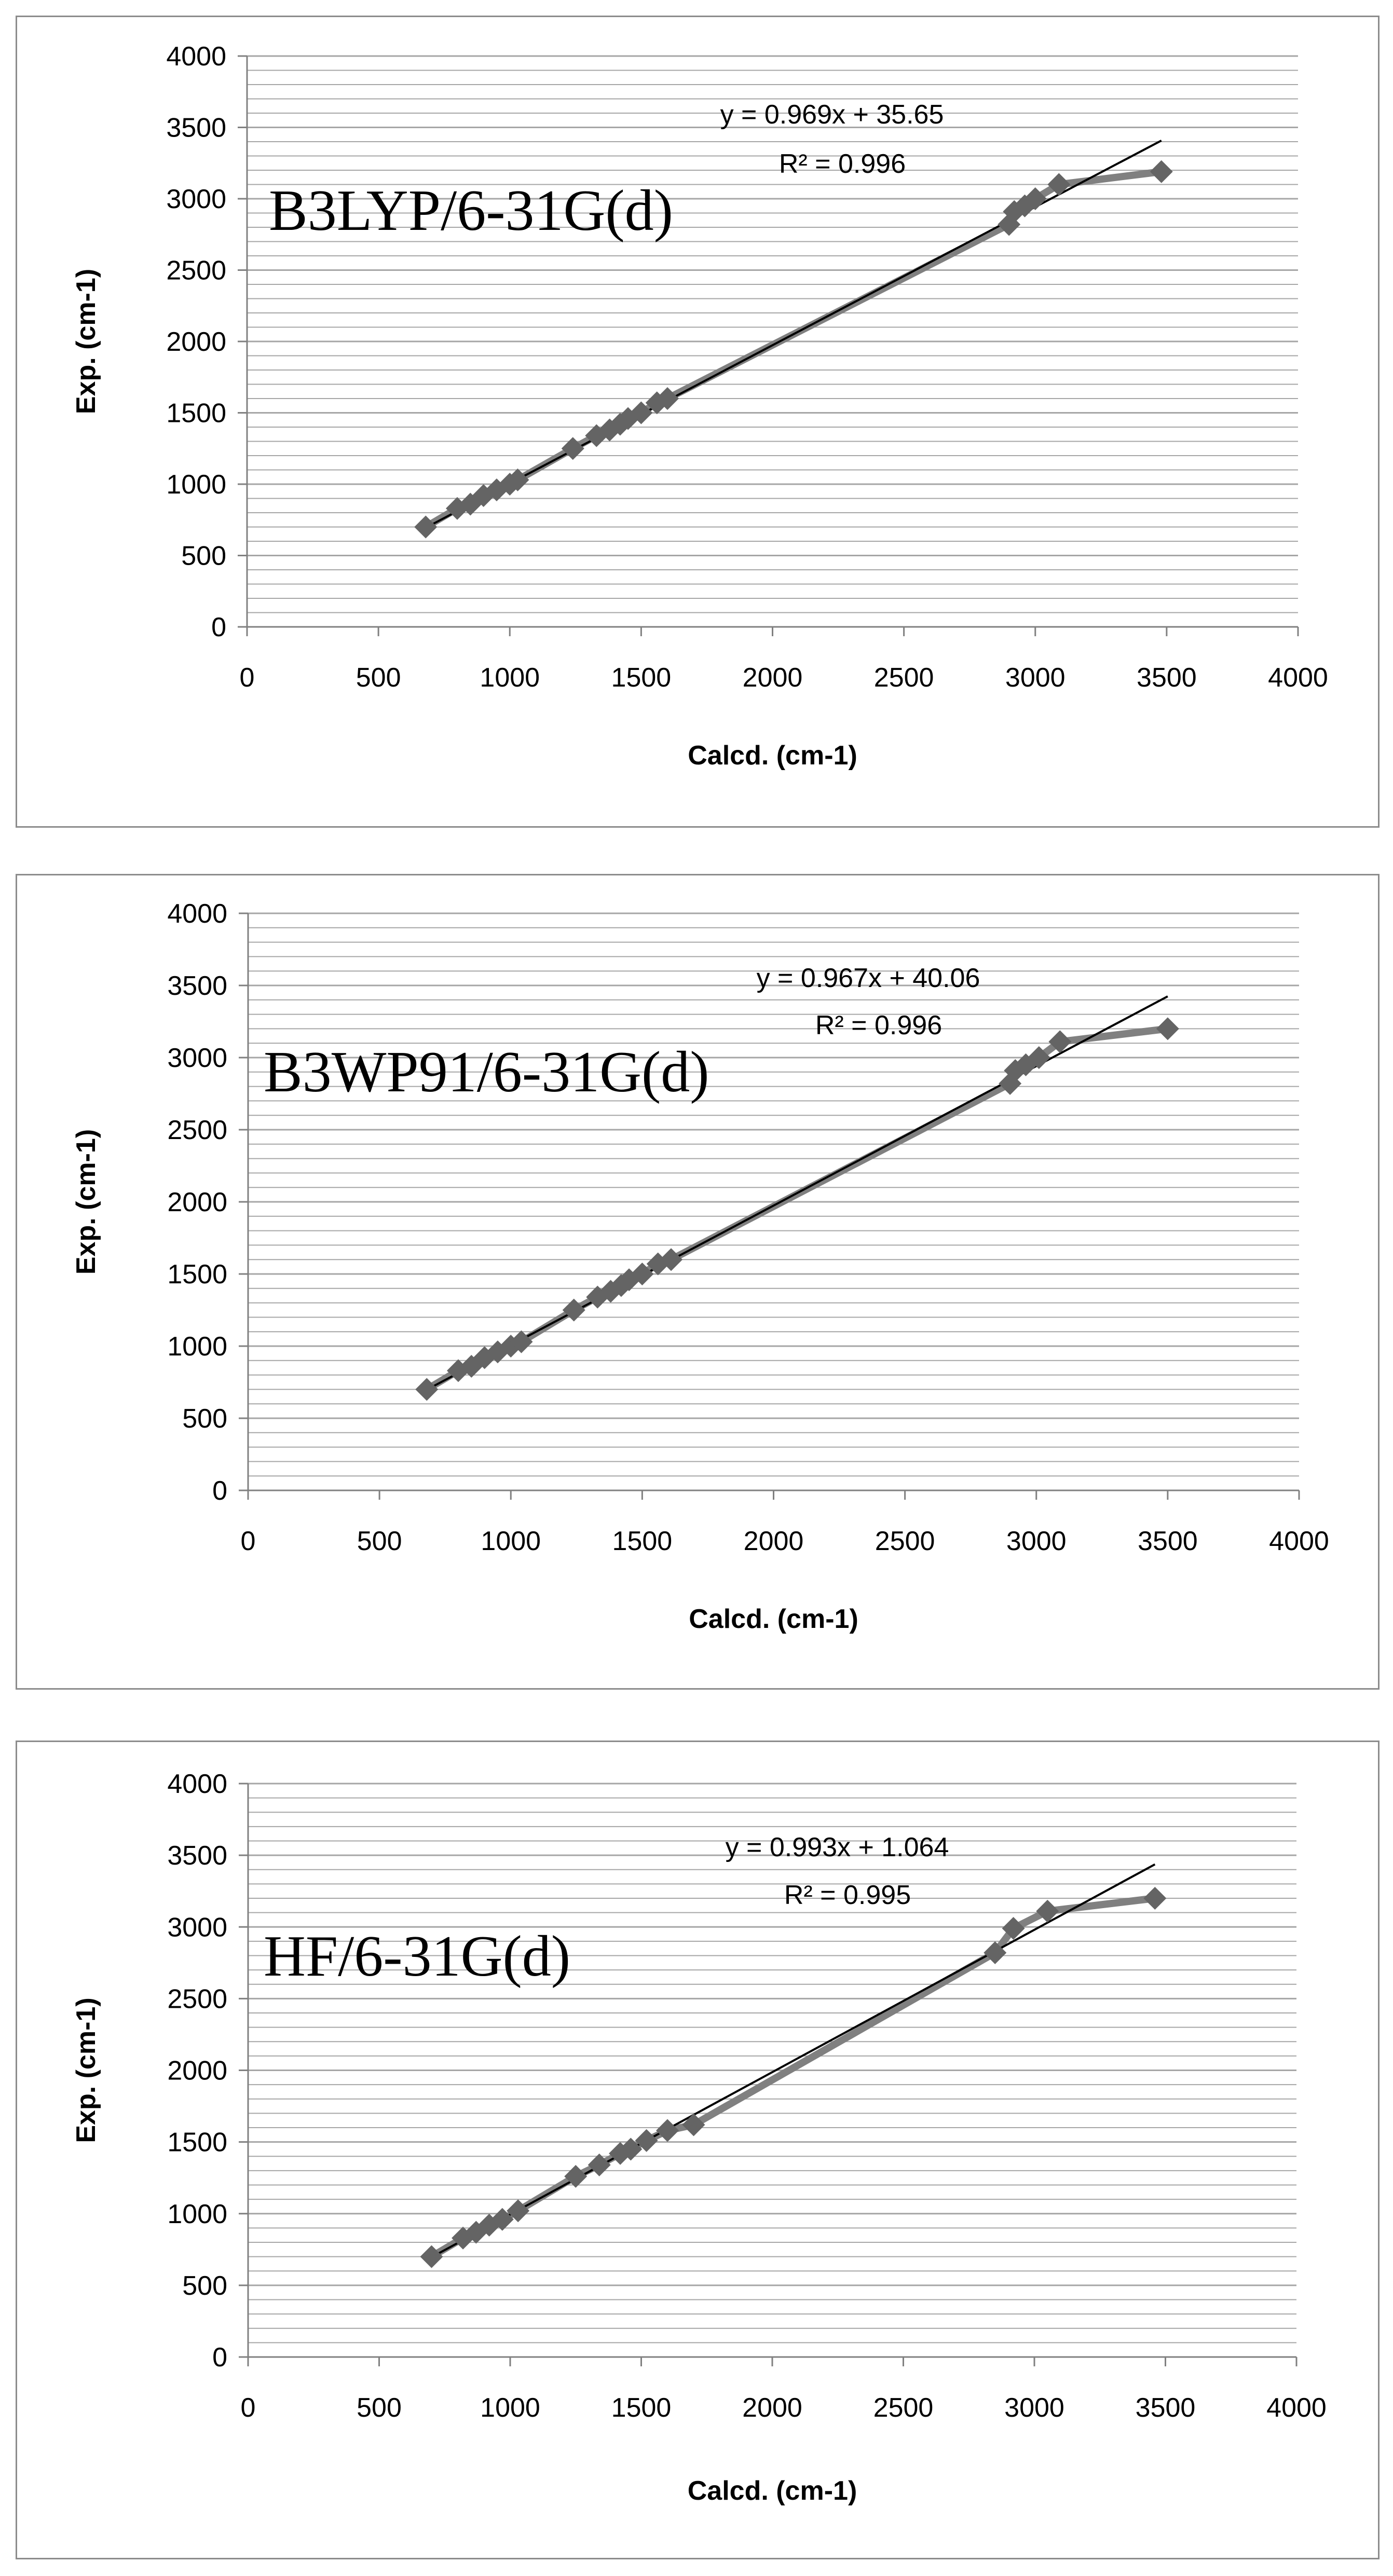  I want to click on method-label: B3WP91/6-31G(d), so click(486, 1072).